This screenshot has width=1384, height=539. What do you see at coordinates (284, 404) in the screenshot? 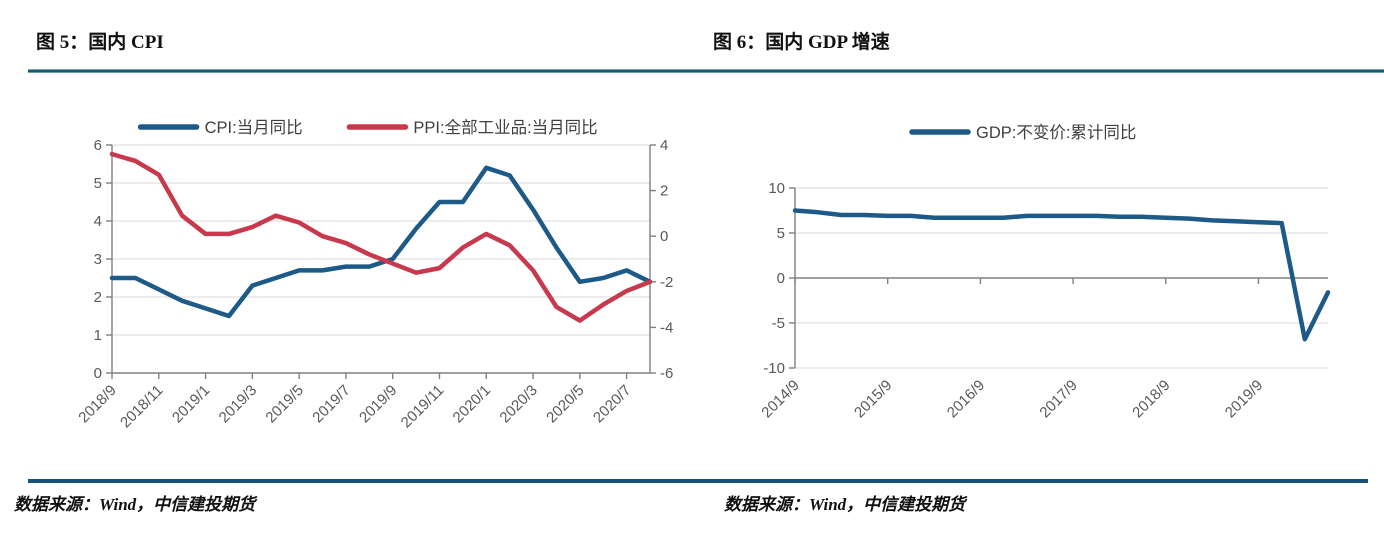
I see `svg-text: 2019/5` at bounding box center [284, 404].